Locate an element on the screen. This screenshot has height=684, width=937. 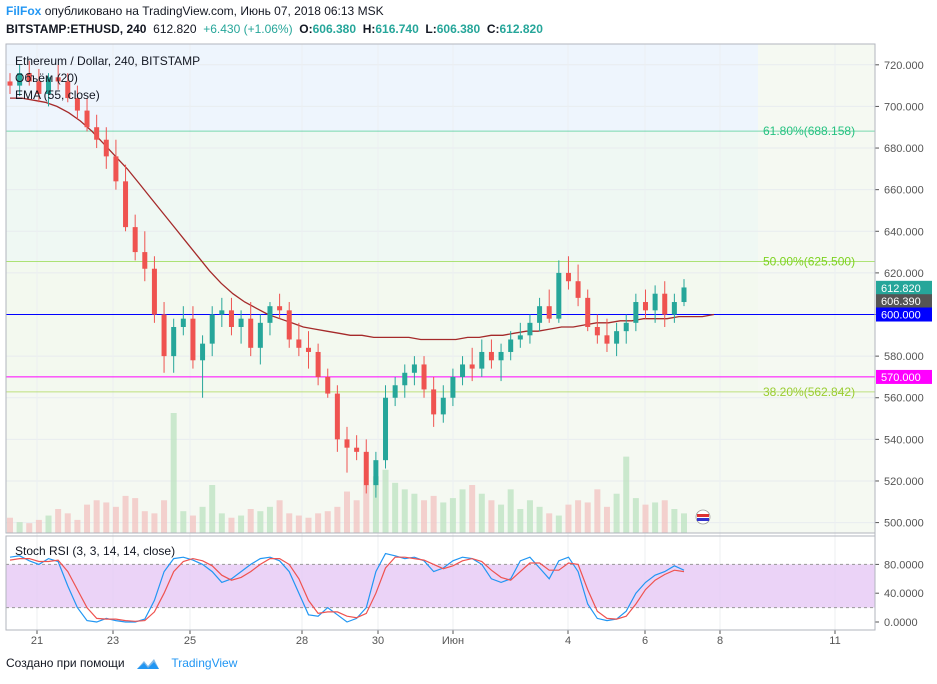
last-price: 612.820 is located at coordinates (175, 29).